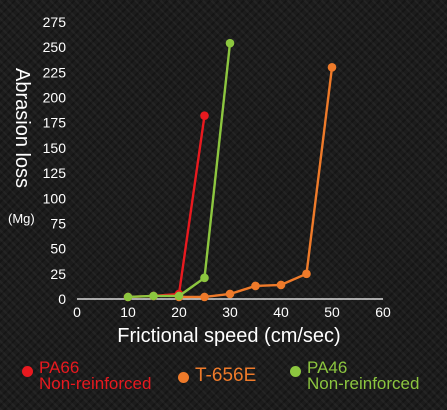  Describe the element at coordinates (59, 367) in the screenshot. I see `legend-label-pa66-line1: PA66` at that location.